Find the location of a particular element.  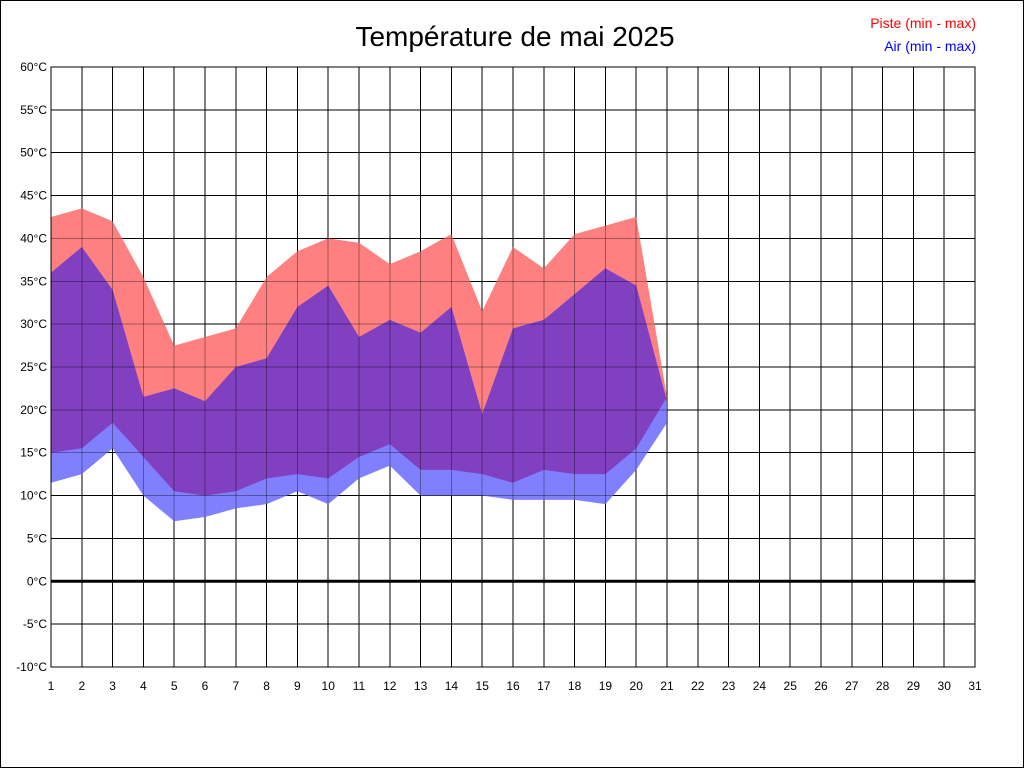

x-tick-label: 10 is located at coordinates (329, 686).